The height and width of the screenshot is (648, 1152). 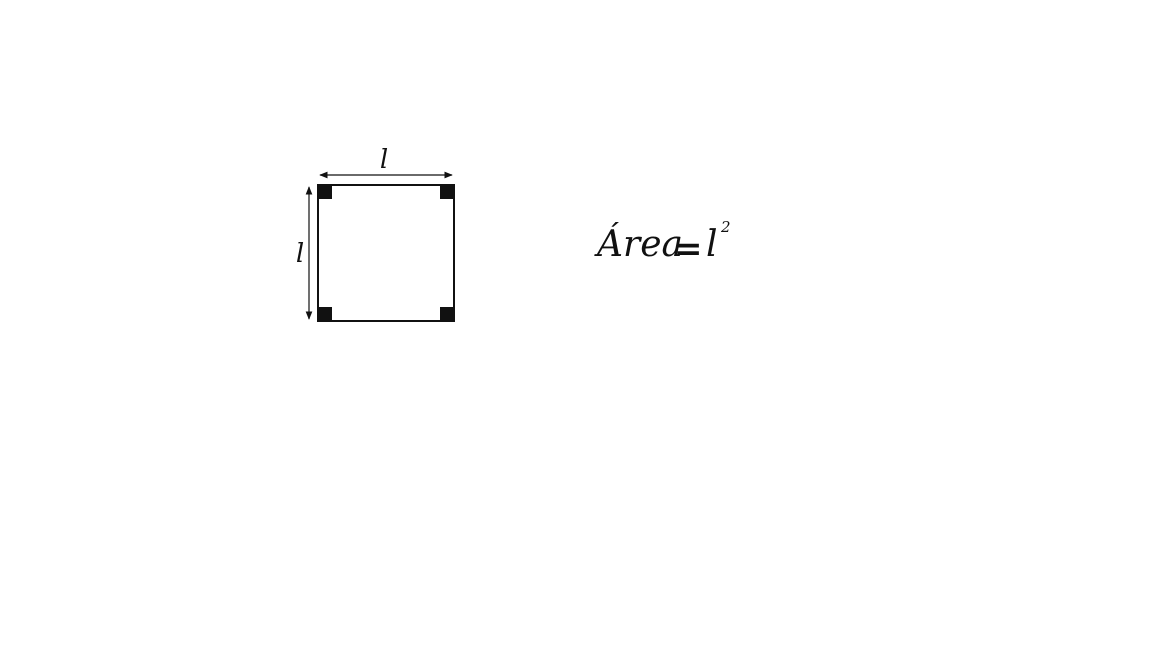 I want to click on formula-base: l, so click(x=712, y=244).